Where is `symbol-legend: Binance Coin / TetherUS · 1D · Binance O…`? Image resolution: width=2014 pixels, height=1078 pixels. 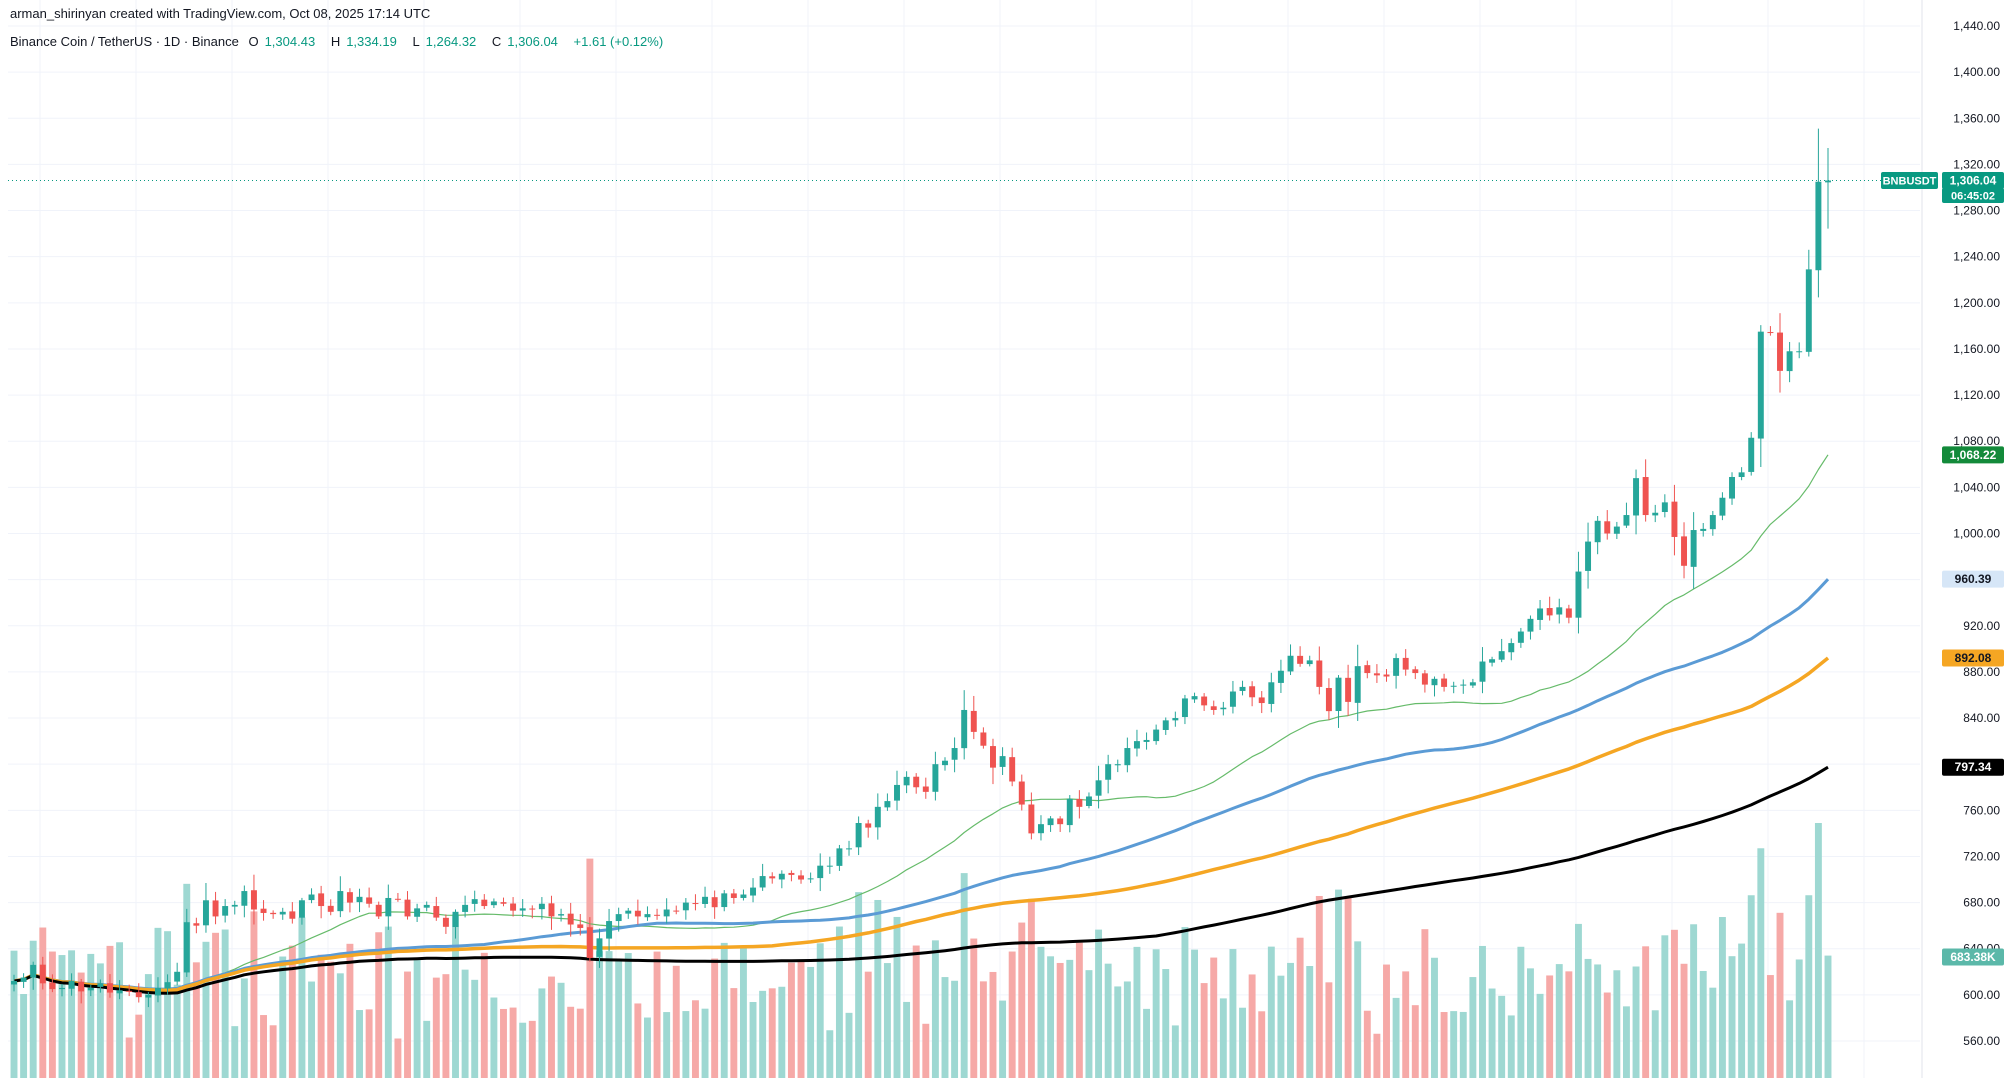 symbol-legend: Binance Coin / TetherUS · 1D · Binance O… is located at coordinates (339, 41).